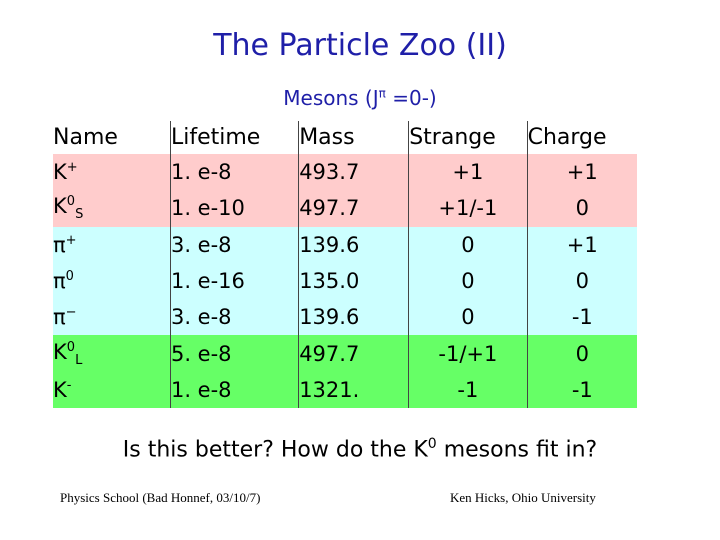  Describe the element at coordinates (353, 137) in the screenshot. I see `header-mass: Mass` at that location.